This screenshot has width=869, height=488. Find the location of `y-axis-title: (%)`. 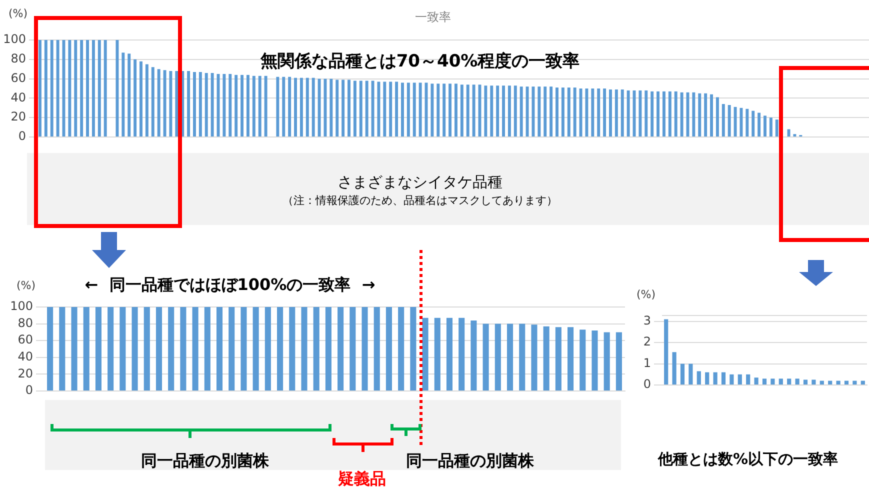

y-axis-title: (%) is located at coordinates (26, 285).